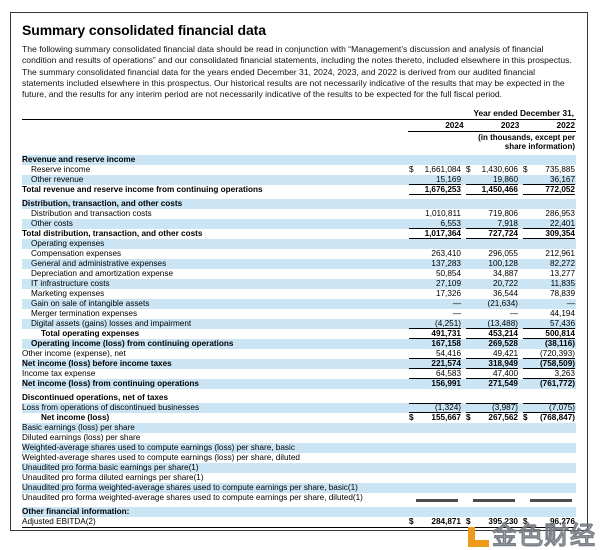 The image size is (600, 550). I want to click on value-cell: 50,854, so click(435, 274).